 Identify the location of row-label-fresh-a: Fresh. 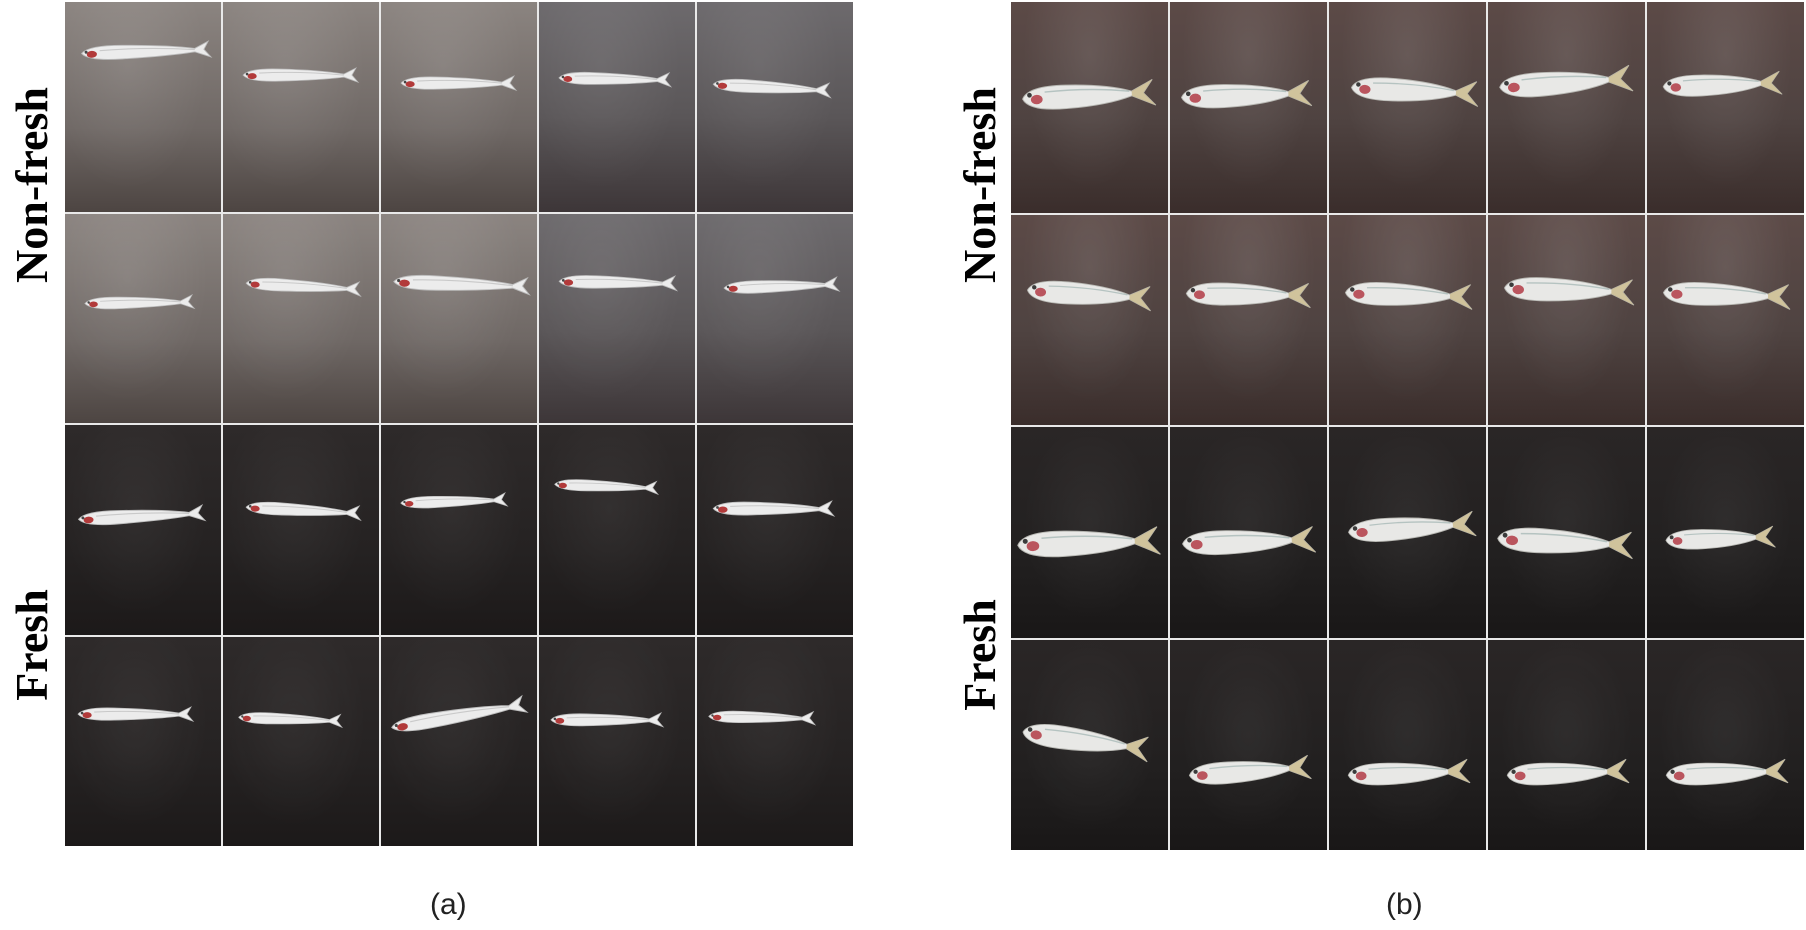
(31, 645).